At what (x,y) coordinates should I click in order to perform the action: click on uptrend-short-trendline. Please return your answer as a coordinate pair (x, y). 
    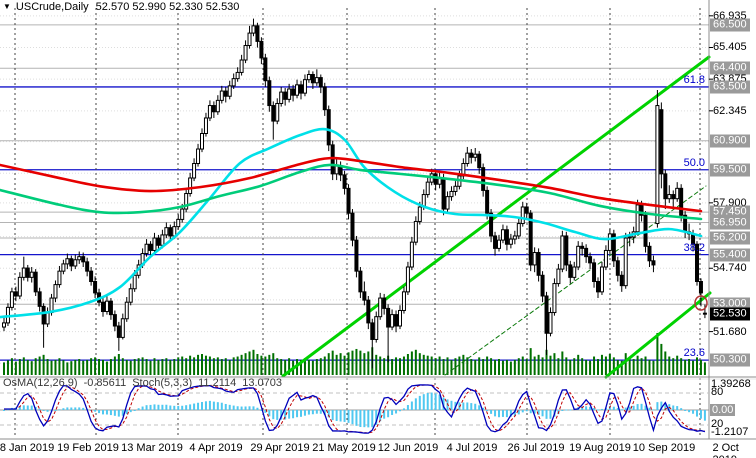
    Looking at the image, I should click on (658, 335).